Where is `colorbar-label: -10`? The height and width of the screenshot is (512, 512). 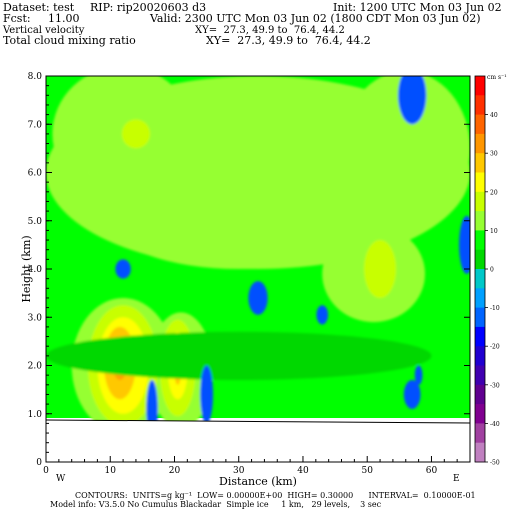
colorbar-label: -10 is located at coordinates (495, 308).